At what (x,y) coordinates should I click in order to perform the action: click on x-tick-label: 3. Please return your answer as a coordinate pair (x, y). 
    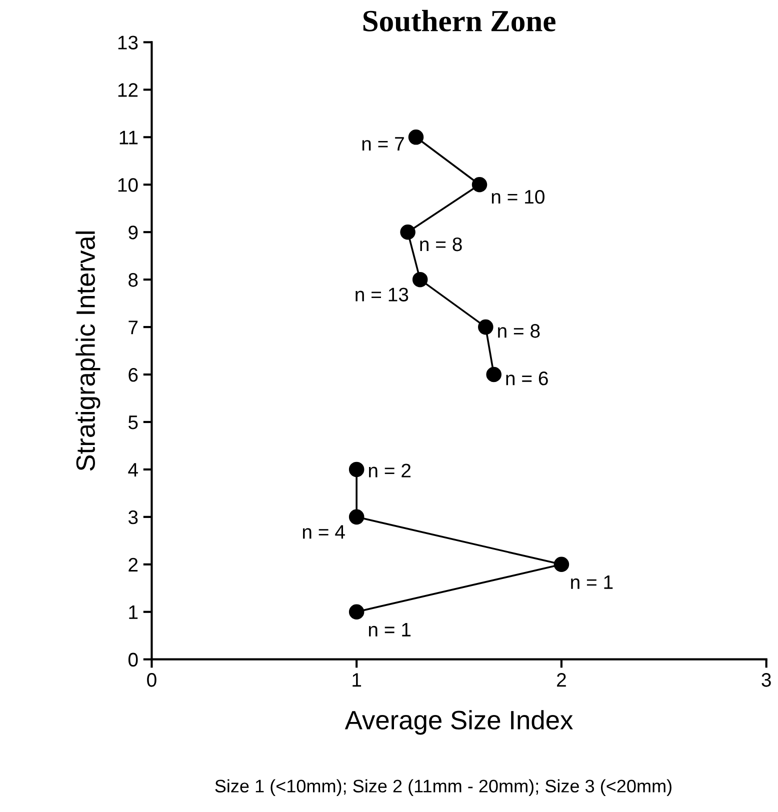
    Looking at the image, I should click on (766, 680).